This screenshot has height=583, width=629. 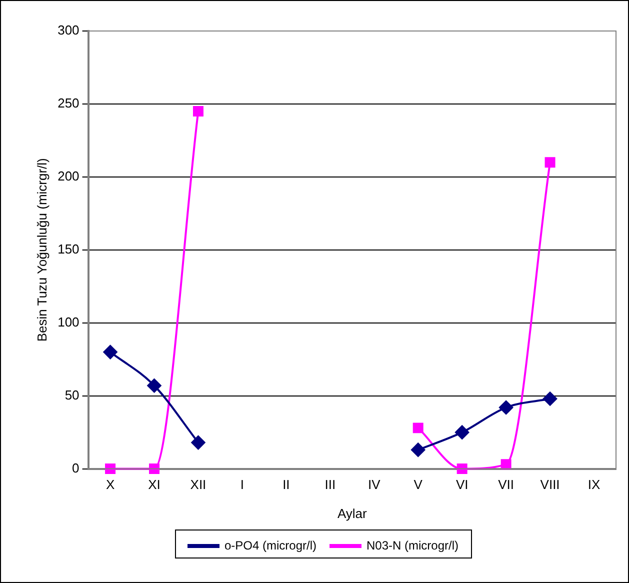 What do you see at coordinates (154, 484) in the screenshot?
I see `x-tick-label: XI` at bounding box center [154, 484].